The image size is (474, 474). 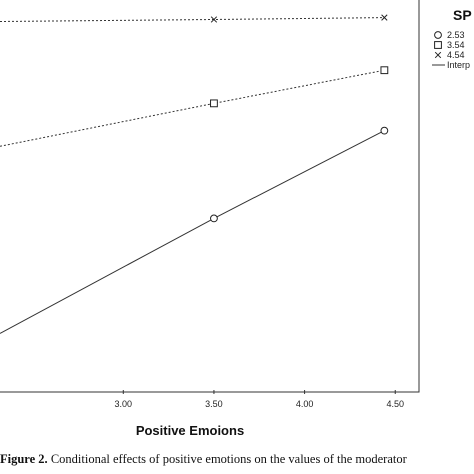 I want to click on legend-marker-3.54, so click(x=438, y=45).